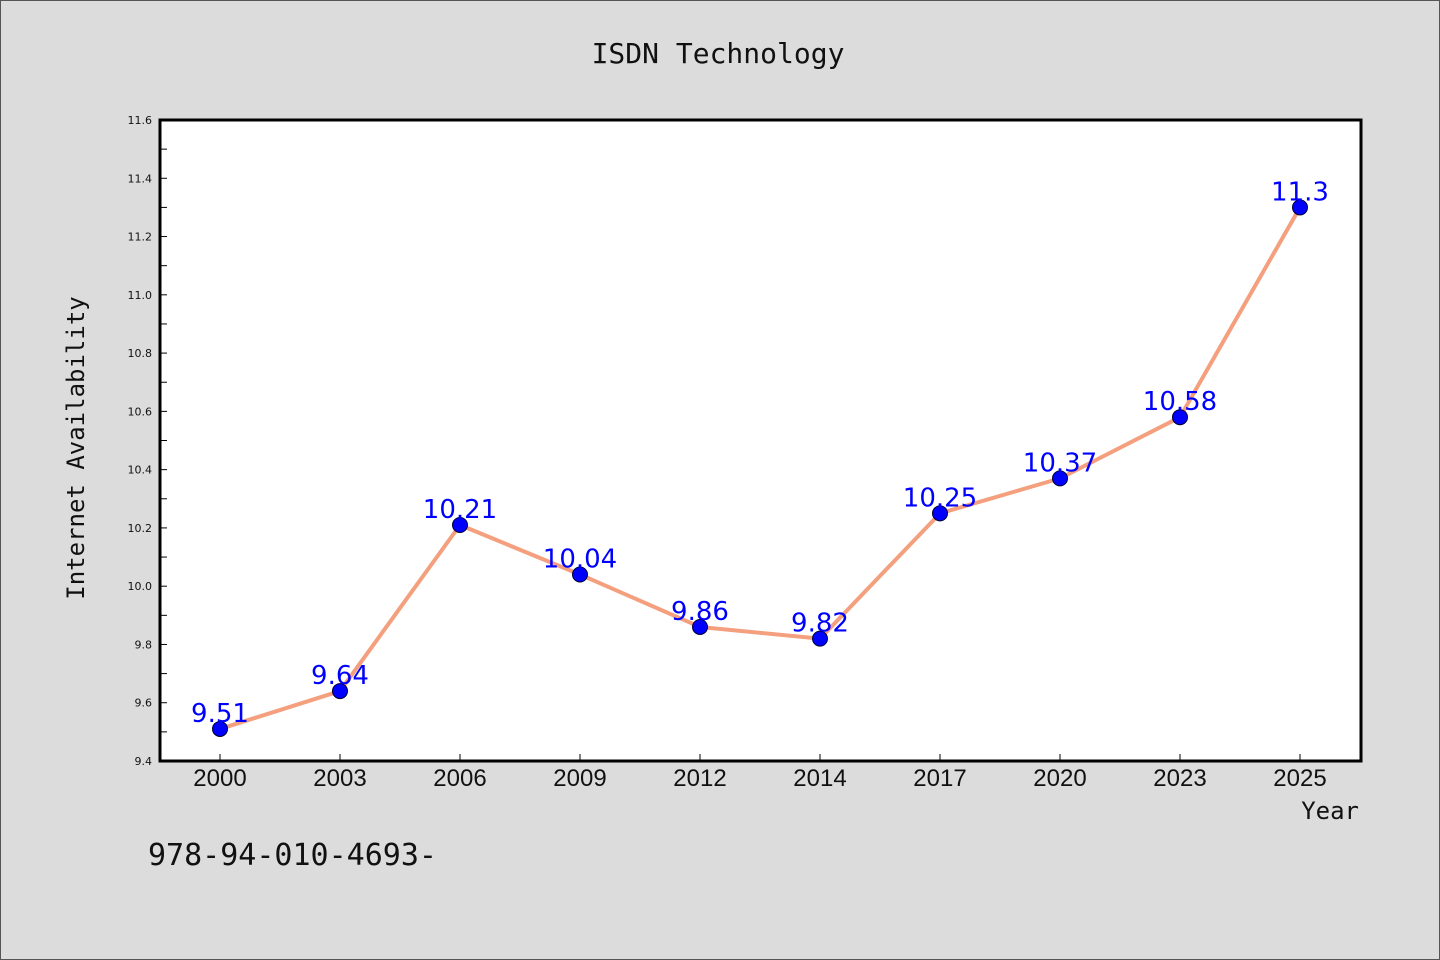 Image resolution: width=1440 pixels, height=960 pixels. Describe the element at coordinates (219, 778) in the screenshot. I see `x-tick-label: 2000` at that location.